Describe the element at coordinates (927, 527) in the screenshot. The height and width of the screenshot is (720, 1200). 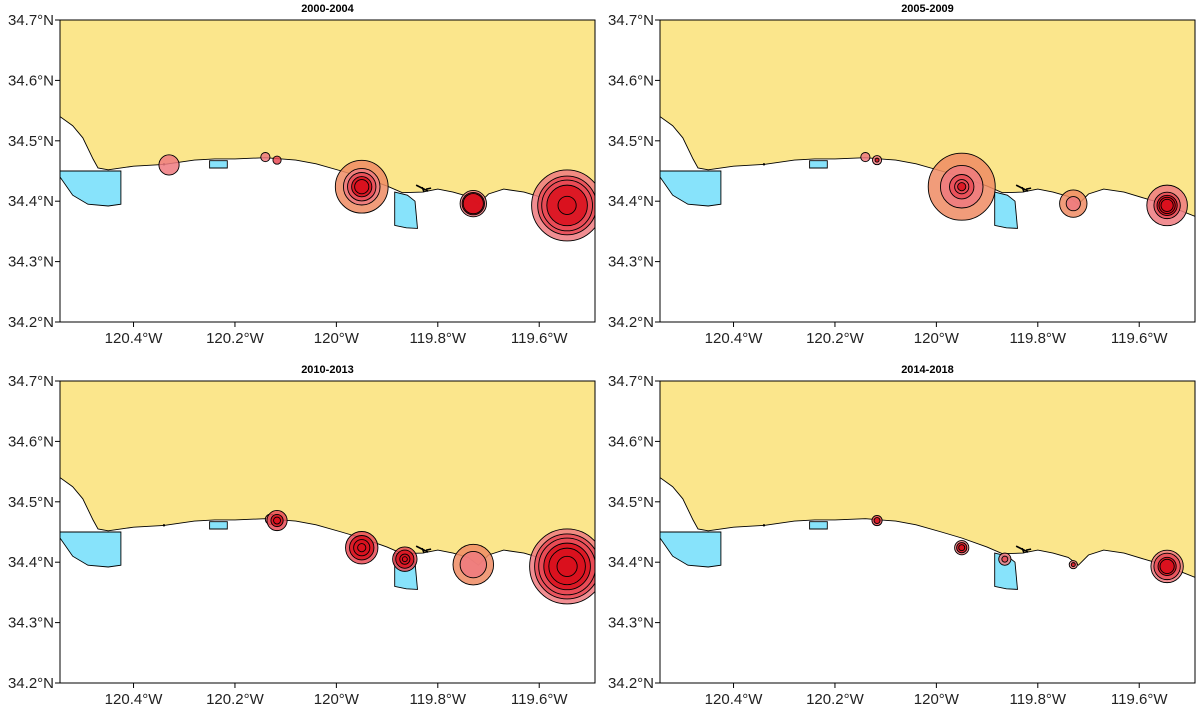
I see `coastline` at that location.